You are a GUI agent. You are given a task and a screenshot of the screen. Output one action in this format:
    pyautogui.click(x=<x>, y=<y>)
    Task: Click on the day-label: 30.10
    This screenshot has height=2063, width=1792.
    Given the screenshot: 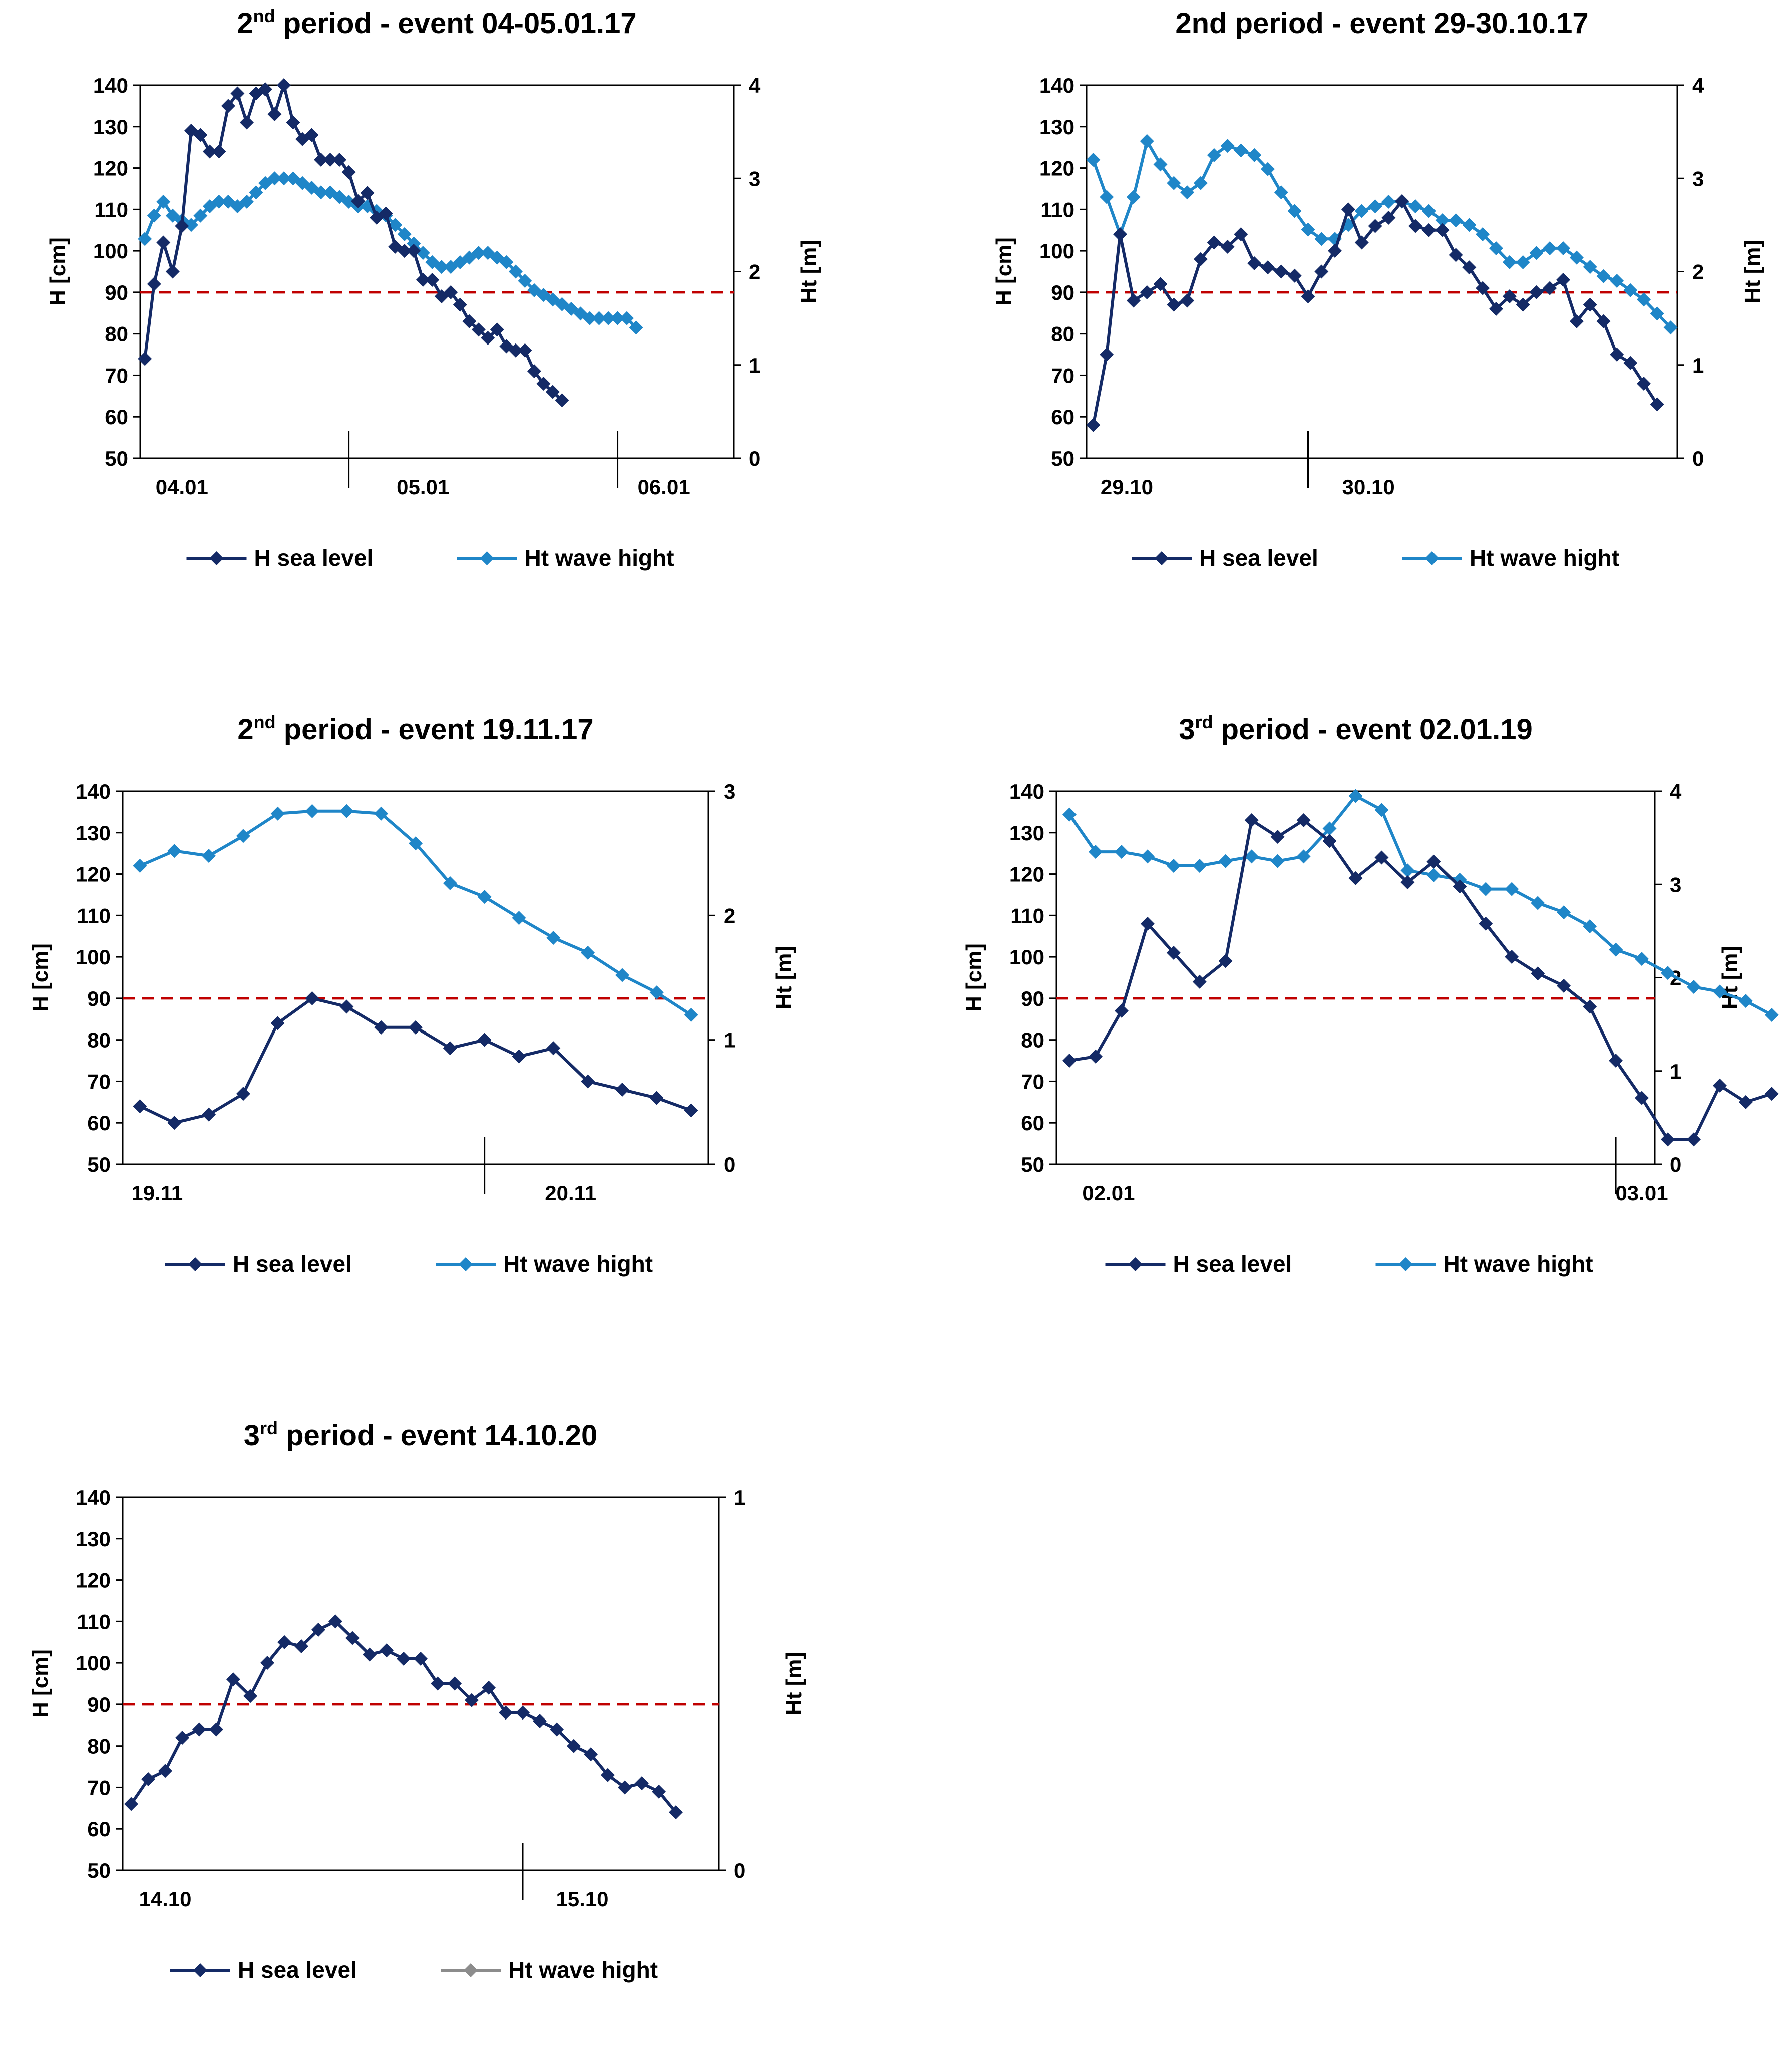 What is the action you would take?
    pyautogui.click(x=1368, y=487)
    